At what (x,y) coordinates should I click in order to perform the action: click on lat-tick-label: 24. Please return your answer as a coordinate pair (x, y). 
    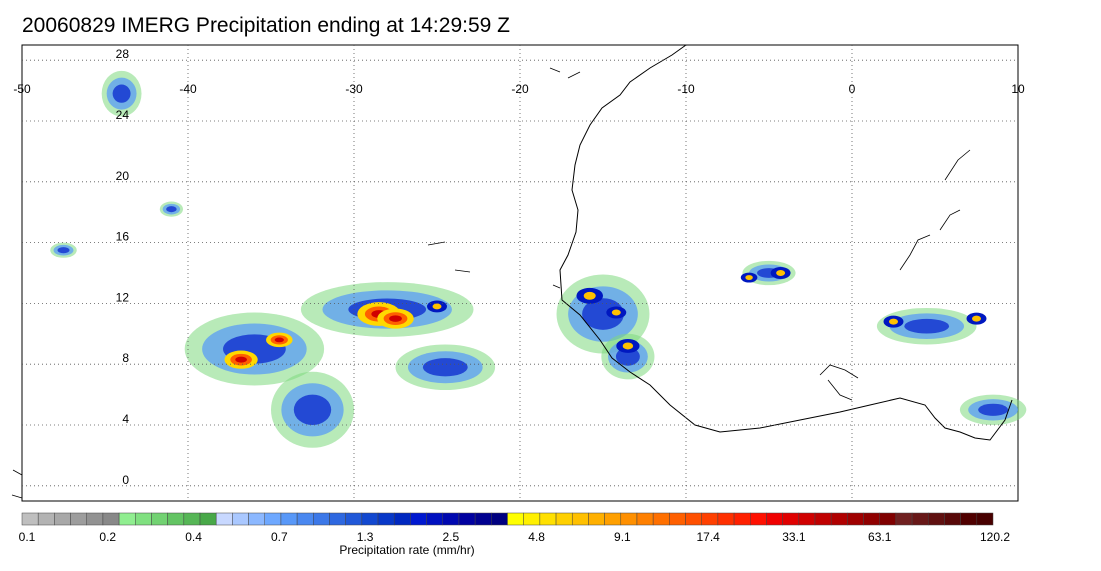
    Looking at the image, I should click on (123, 115).